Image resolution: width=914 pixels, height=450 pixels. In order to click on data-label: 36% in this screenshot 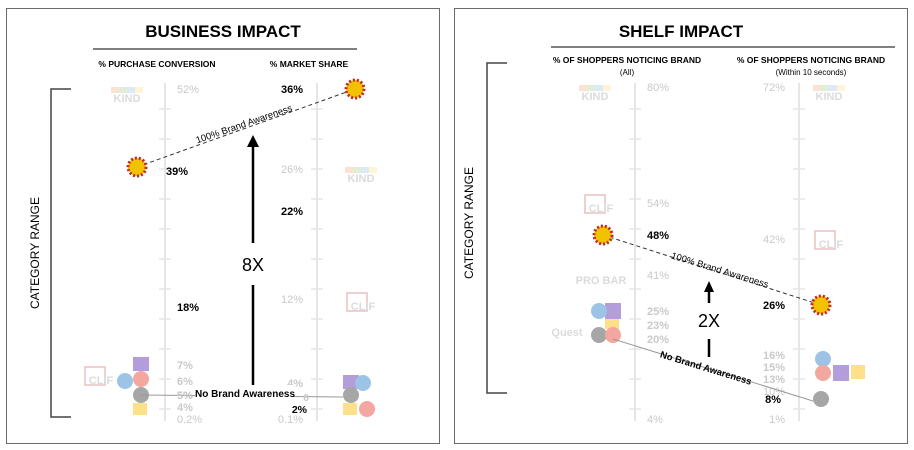, I will do `click(292, 90)`.